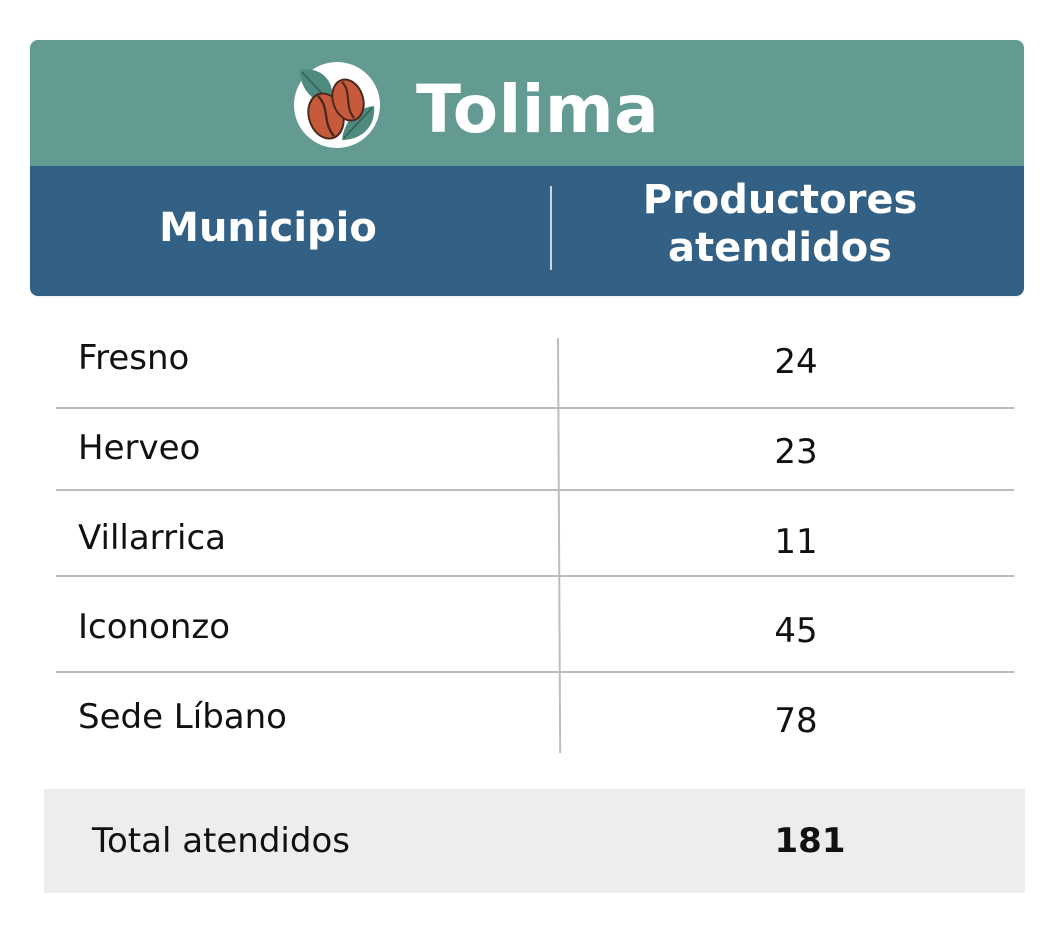 This screenshot has height=946, width=1054. What do you see at coordinates (134, 358) in the screenshot?
I see `cell-municipio: Fresno` at bounding box center [134, 358].